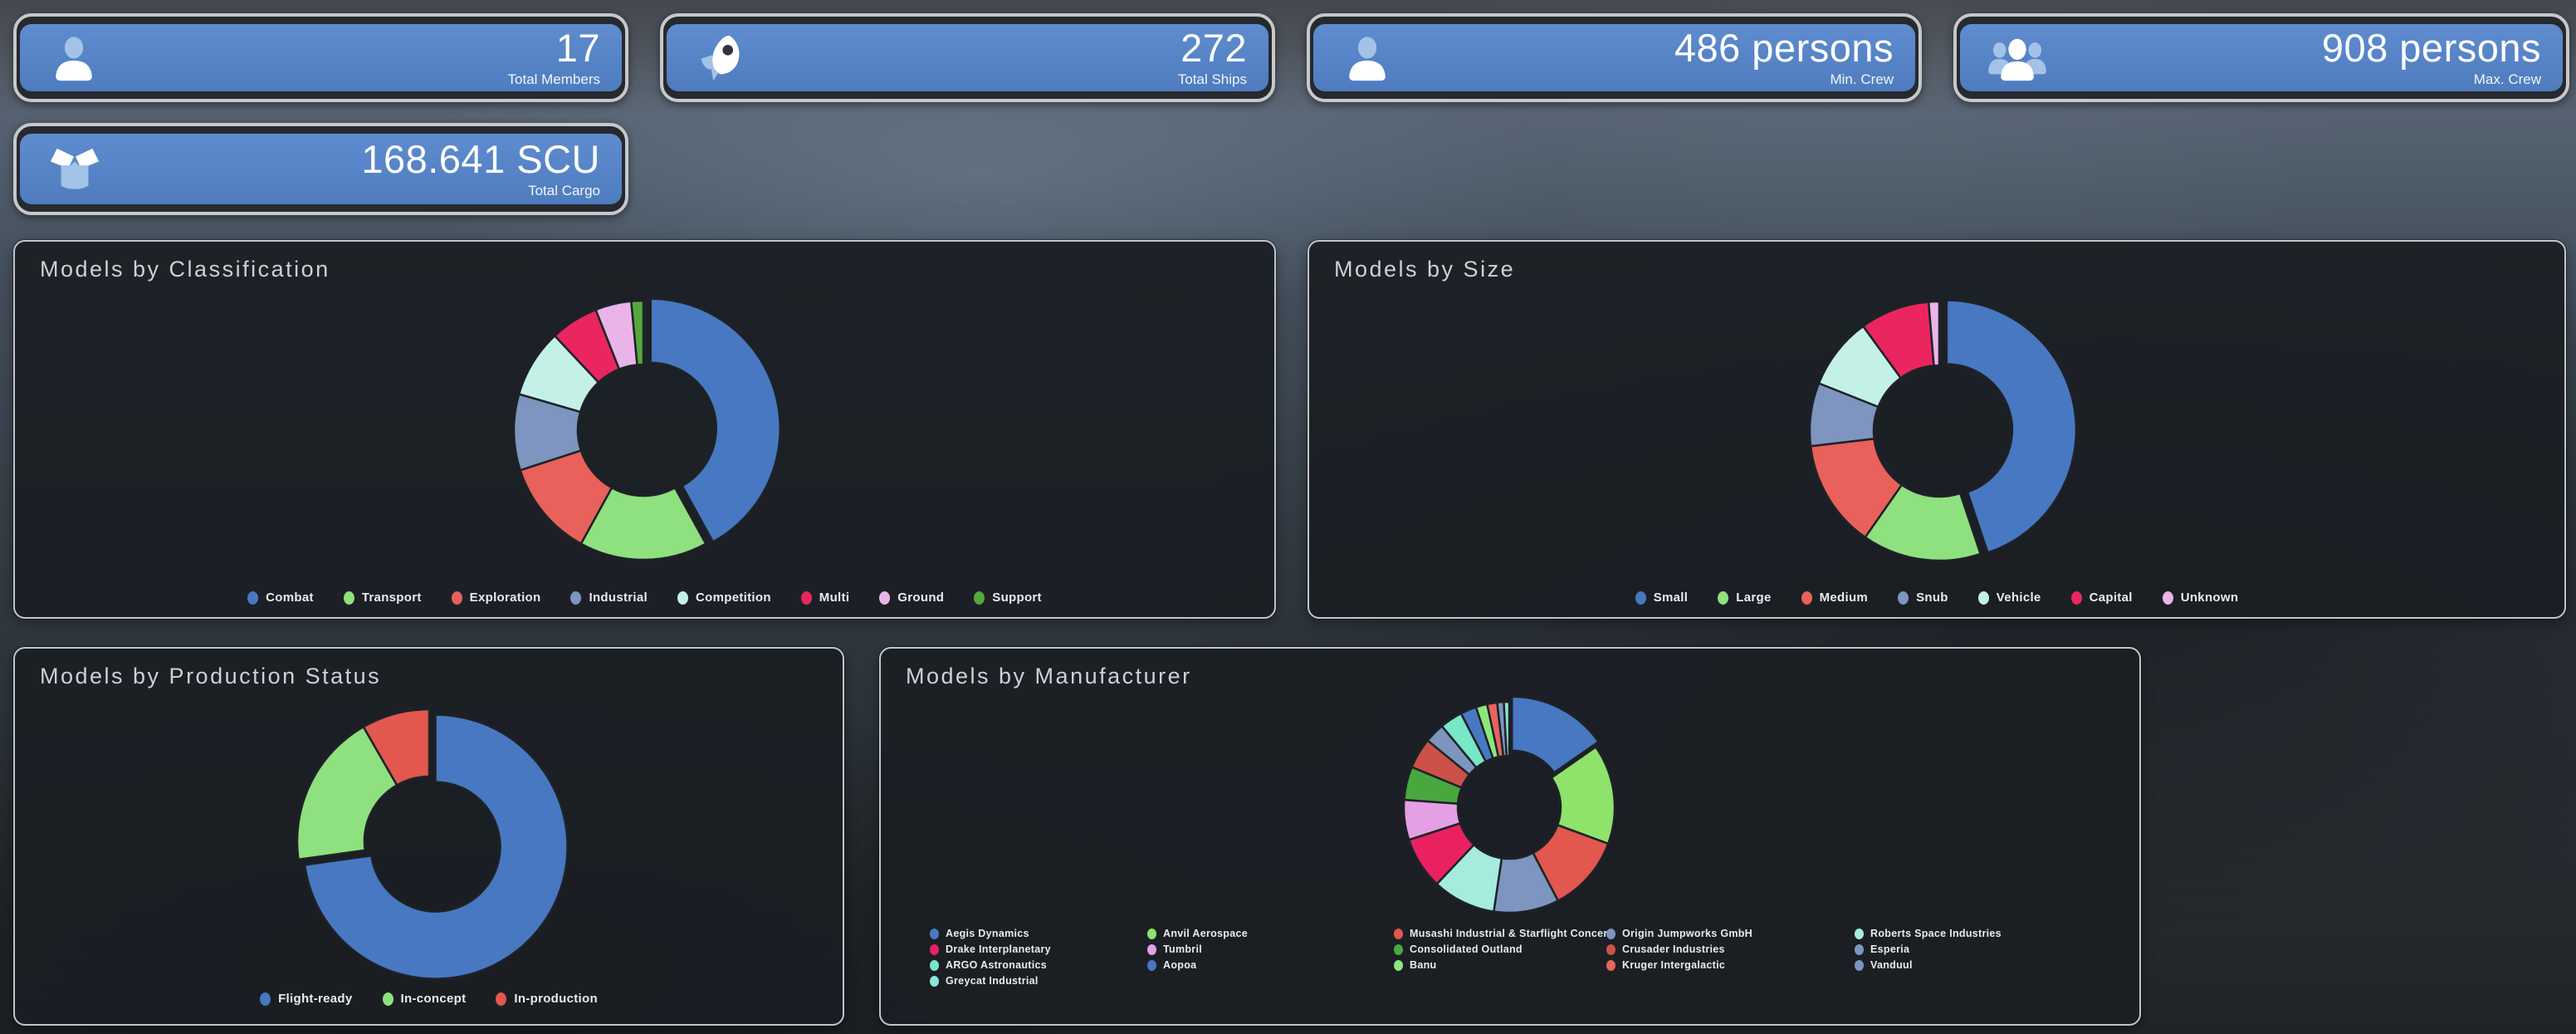 This screenshot has width=2576, height=1034. Describe the element at coordinates (1730, 949) in the screenshot. I see `legend-item: Crusader Industries` at that location.